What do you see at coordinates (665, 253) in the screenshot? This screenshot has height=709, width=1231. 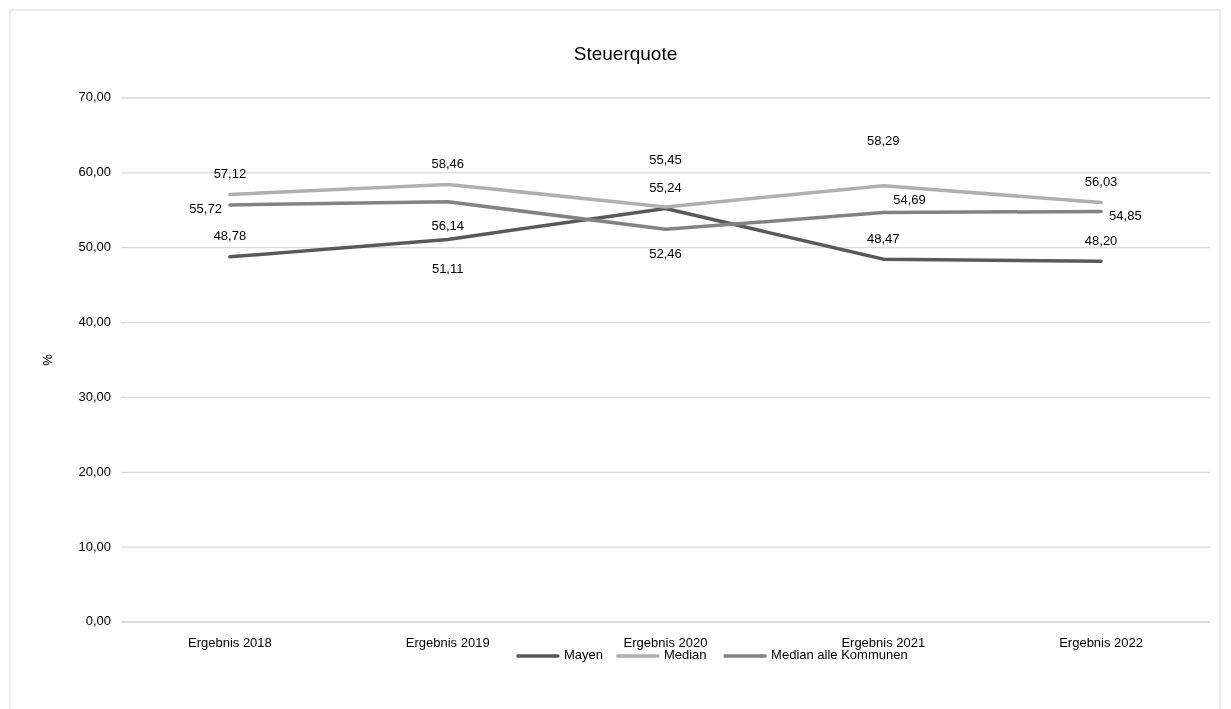 I see `data-label: 52,46` at bounding box center [665, 253].